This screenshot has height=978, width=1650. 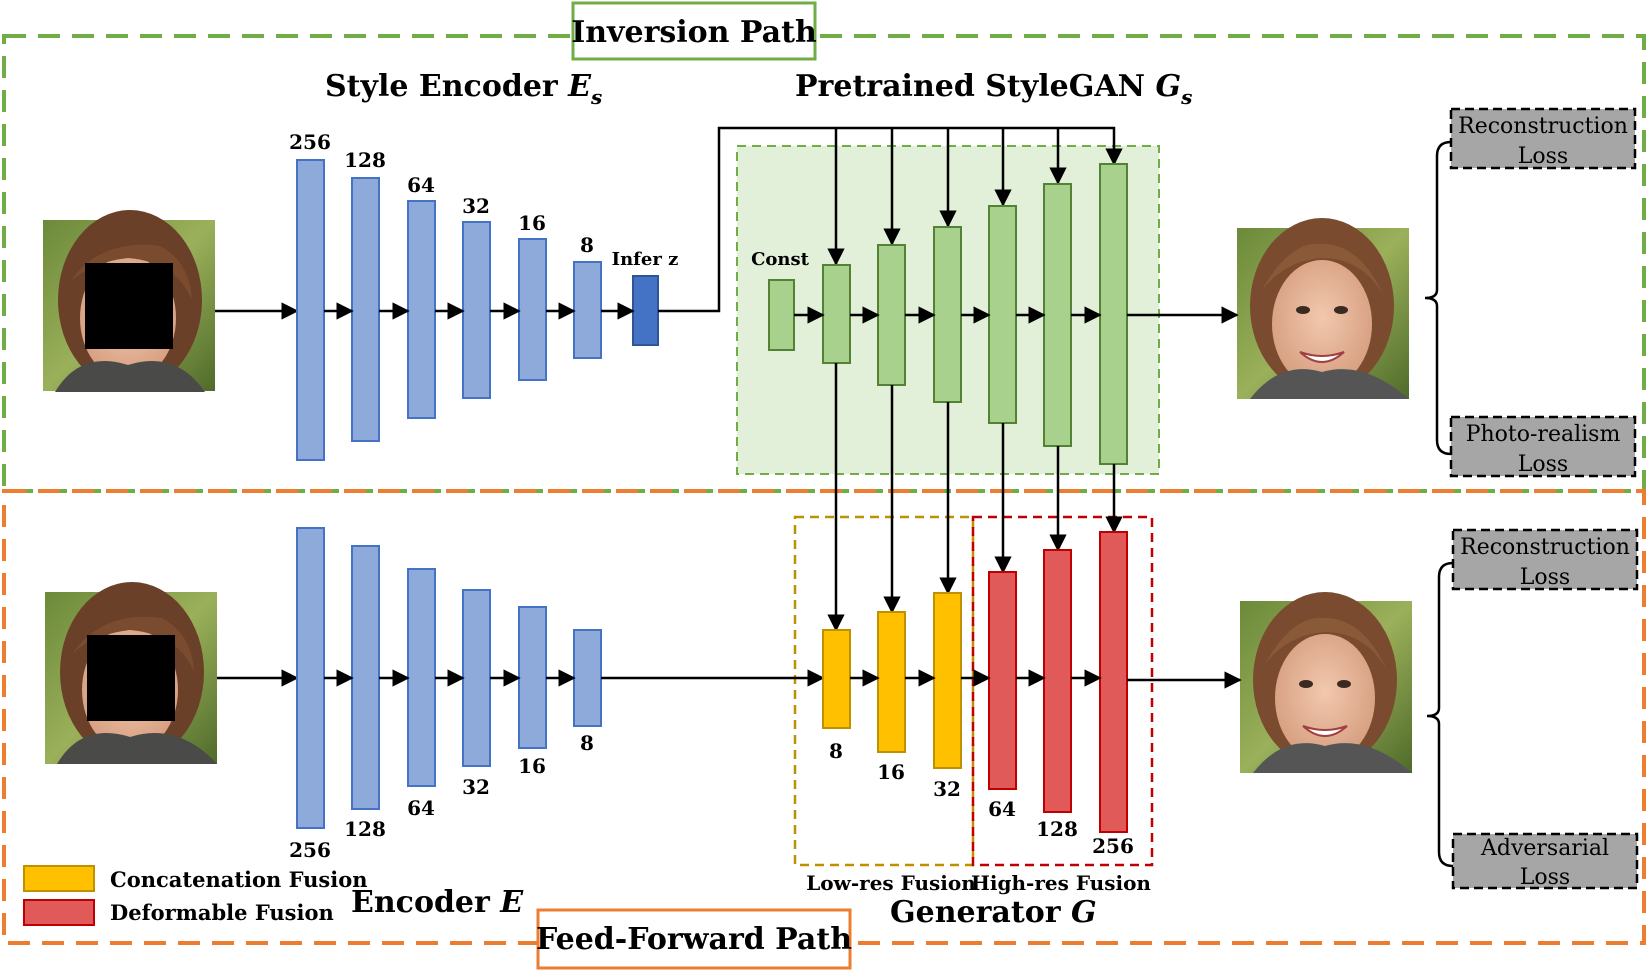 What do you see at coordinates (238, 879) in the screenshot?
I see `legend-concat-label: Concatenation Fusion` at bounding box center [238, 879].